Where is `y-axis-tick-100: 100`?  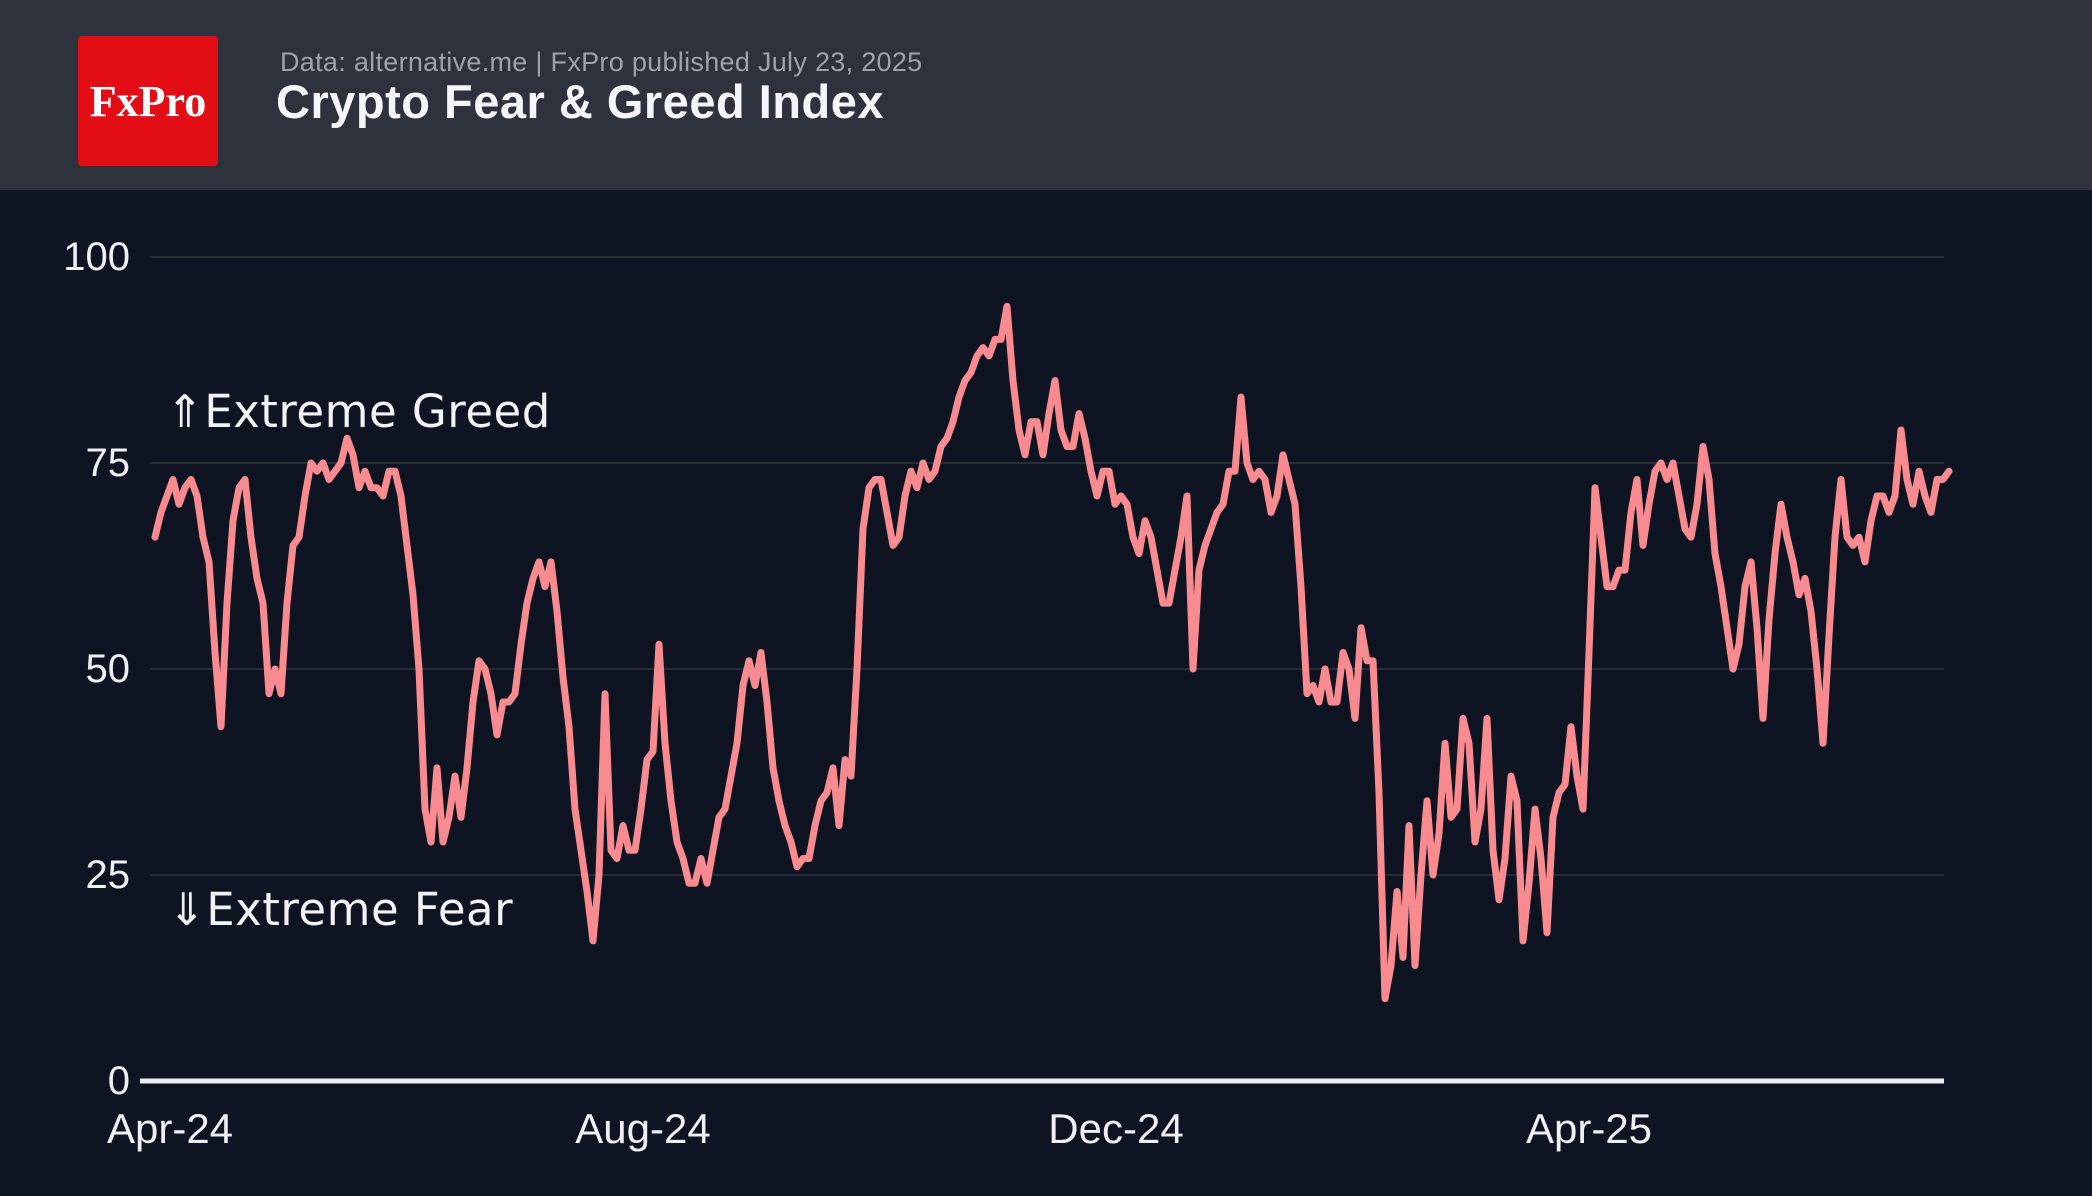 y-axis-tick-100: 100 is located at coordinates (96, 257).